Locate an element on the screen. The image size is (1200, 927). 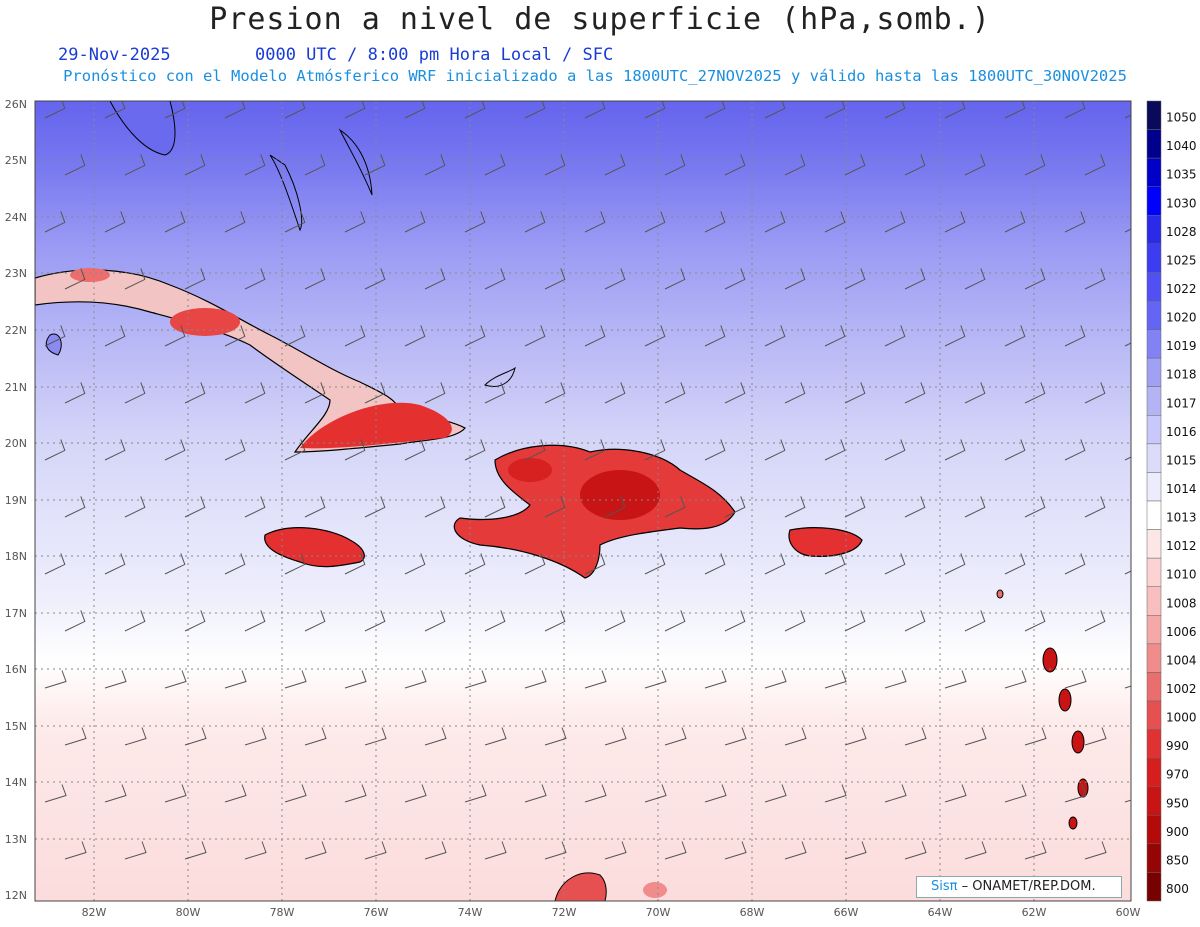
forecast-date: 29-Nov-2025 is located at coordinates (114, 55).